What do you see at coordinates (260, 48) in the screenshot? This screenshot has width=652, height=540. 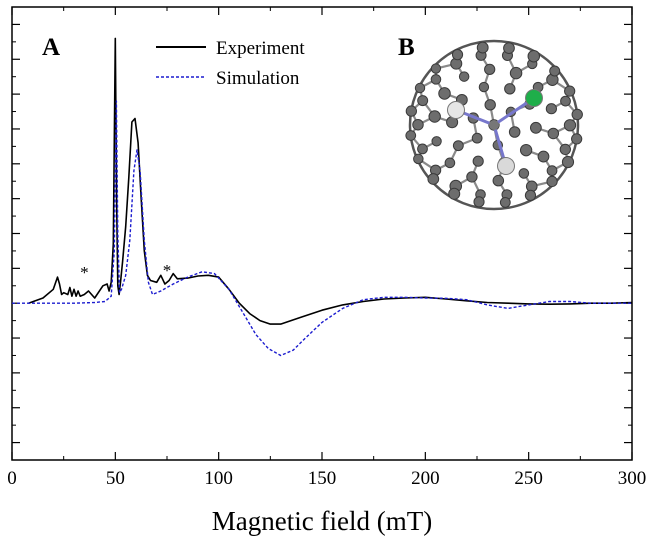 I see `legend-label-experiment: Experiment` at bounding box center [260, 48].